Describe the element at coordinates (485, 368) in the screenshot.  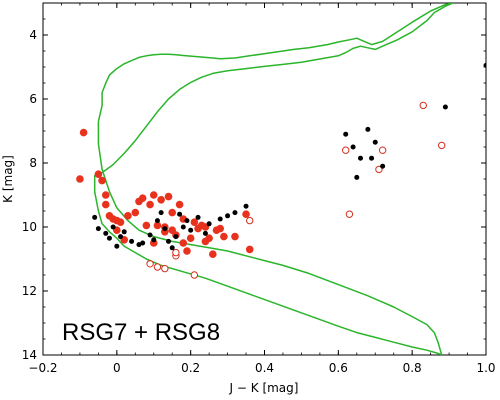
I see `x-tick-label: 1.0` at that location.